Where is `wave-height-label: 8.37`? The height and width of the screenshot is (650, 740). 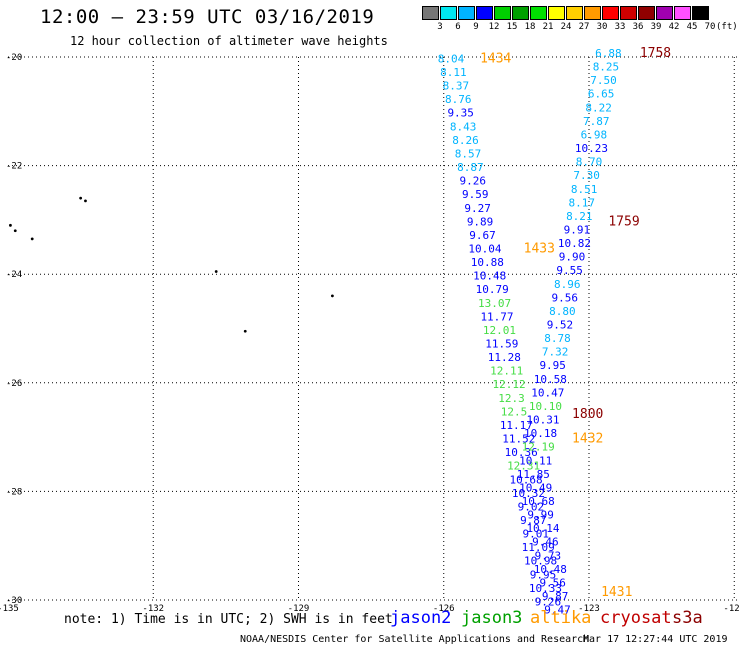
wave-height-label: 8.37 is located at coordinates (456, 86).